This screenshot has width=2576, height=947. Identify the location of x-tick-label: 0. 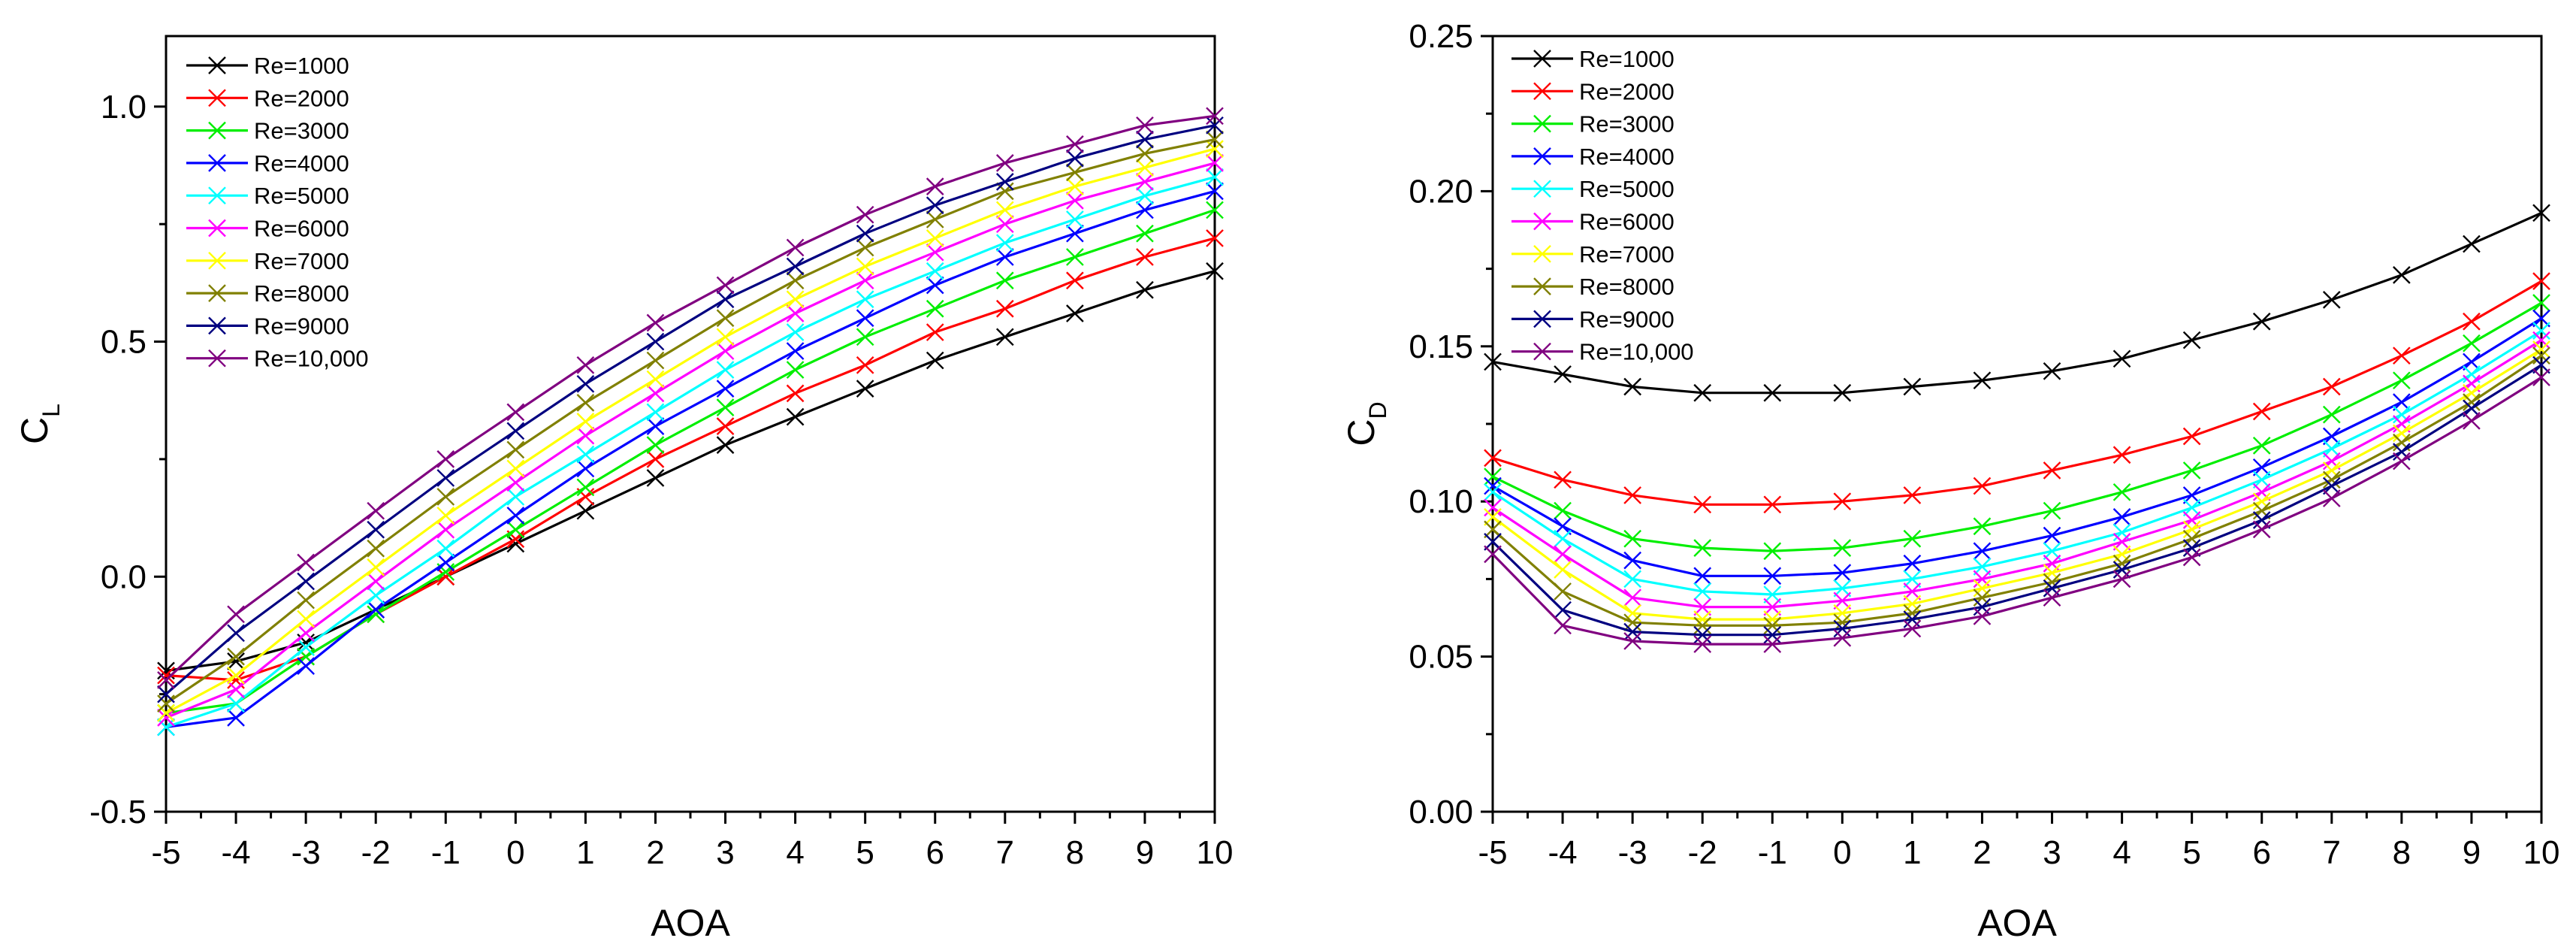
(515, 852).